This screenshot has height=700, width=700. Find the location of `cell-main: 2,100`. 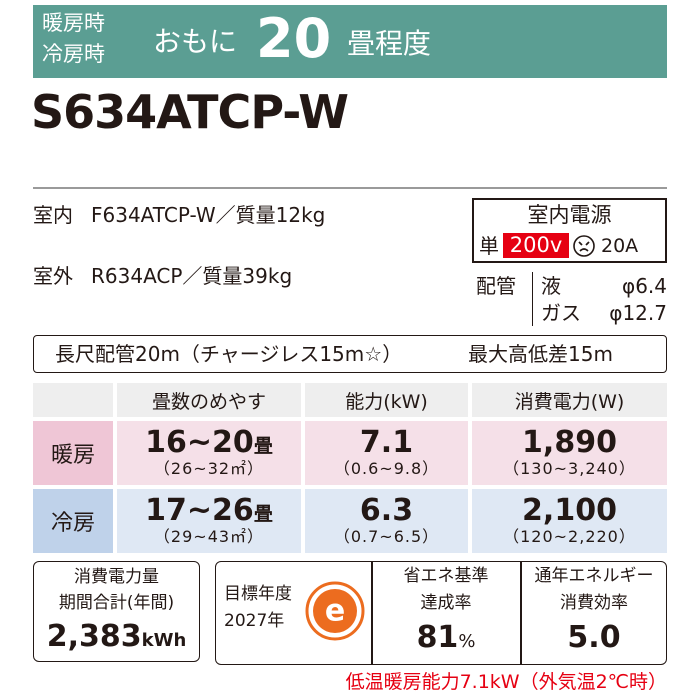

cell-main: 2,100 is located at coordinates (569, 510).